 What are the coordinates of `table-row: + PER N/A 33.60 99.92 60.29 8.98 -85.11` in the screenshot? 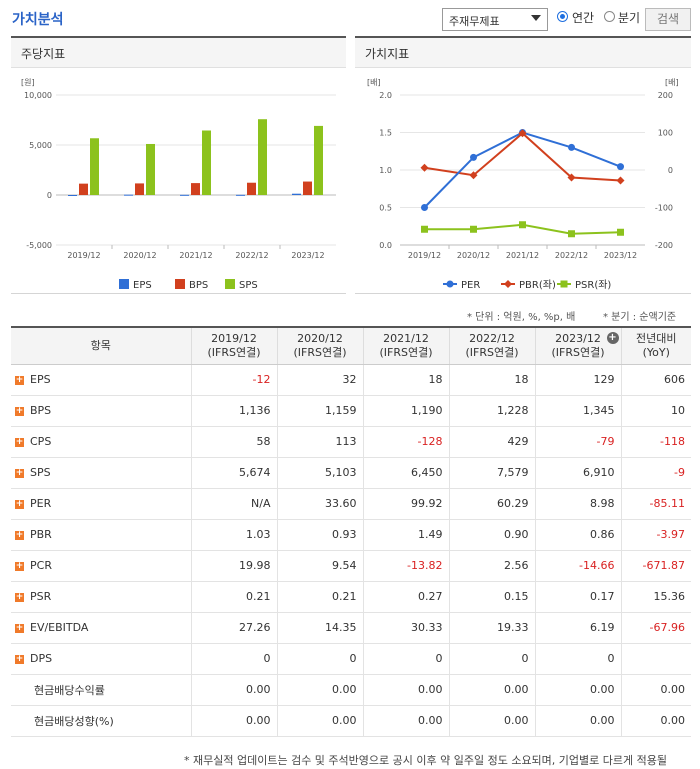 It's located at (351, 504).